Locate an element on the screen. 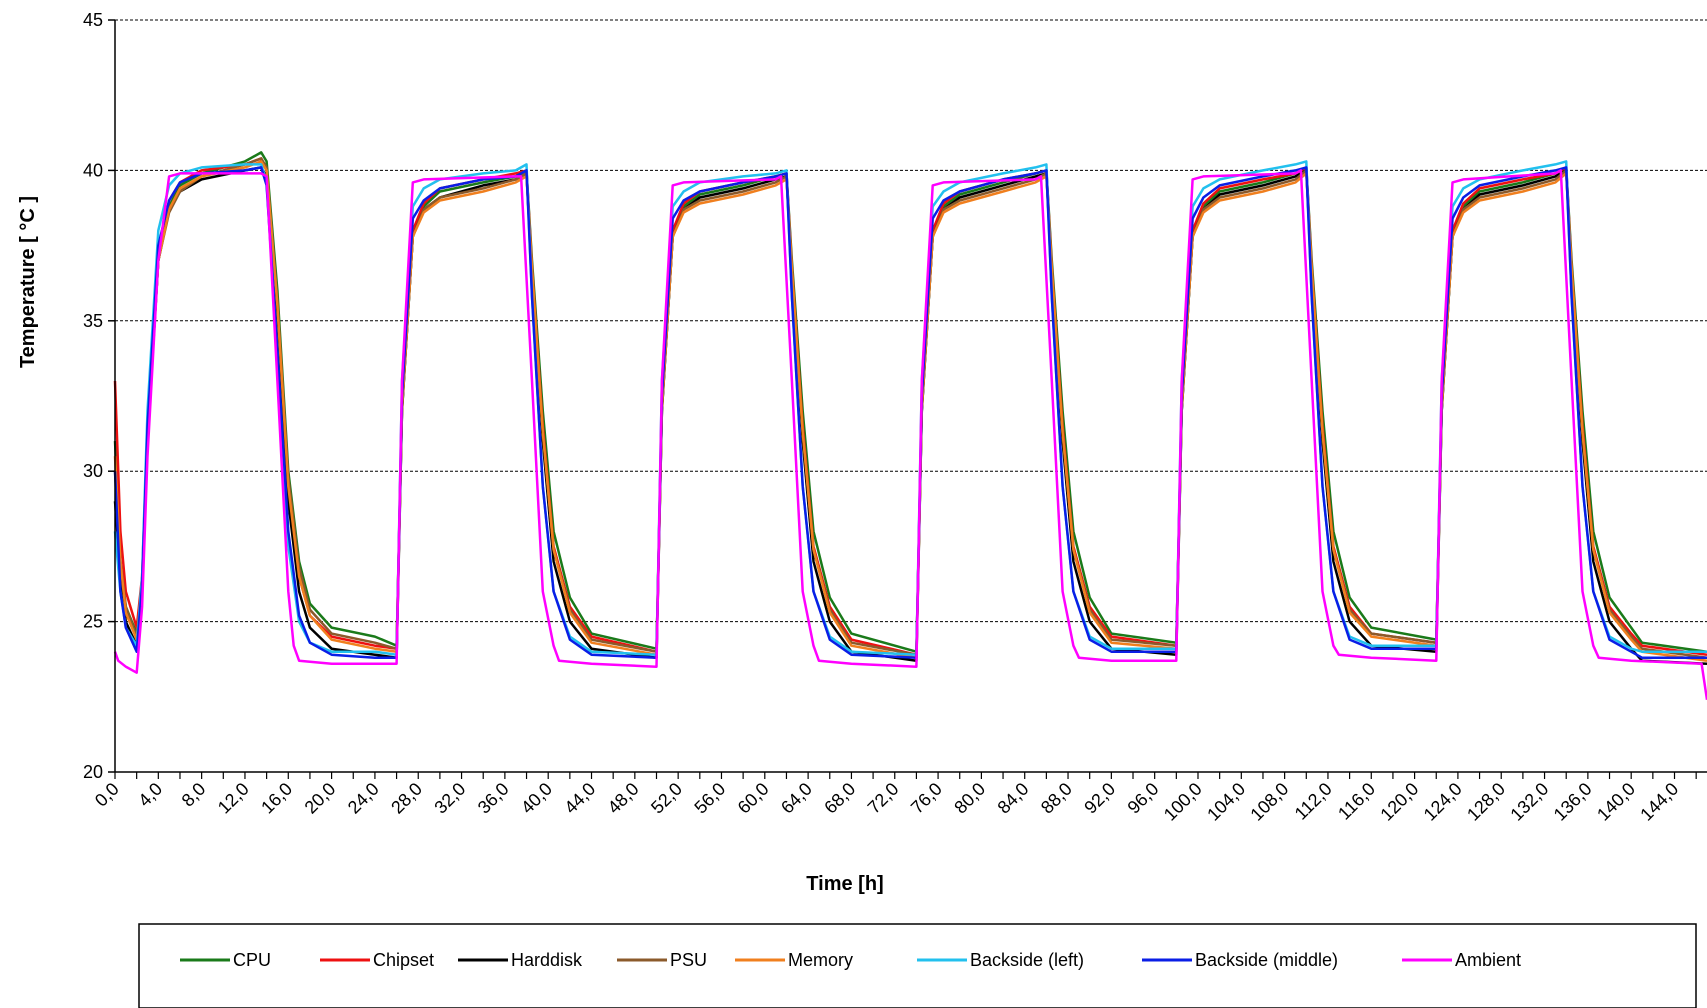 The image size is (1707, 1008). x-tick-label: 140,0 is located at coordinates (1616, 802).